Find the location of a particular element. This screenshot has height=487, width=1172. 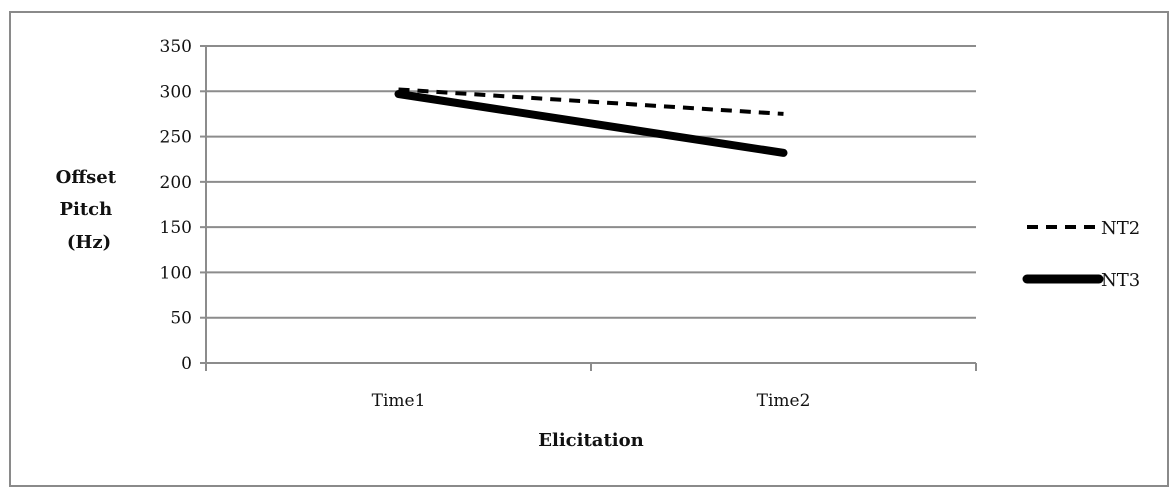

y-tick-label-150: 150 is located at coordinates (176, 228).